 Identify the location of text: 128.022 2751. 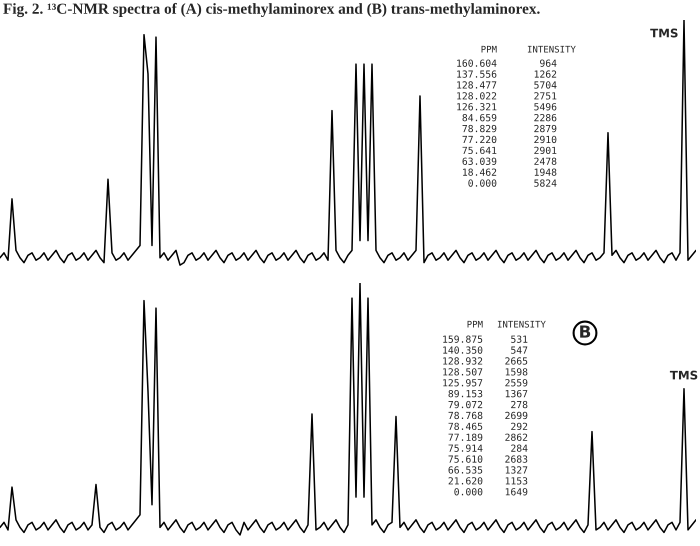
(506, 96).